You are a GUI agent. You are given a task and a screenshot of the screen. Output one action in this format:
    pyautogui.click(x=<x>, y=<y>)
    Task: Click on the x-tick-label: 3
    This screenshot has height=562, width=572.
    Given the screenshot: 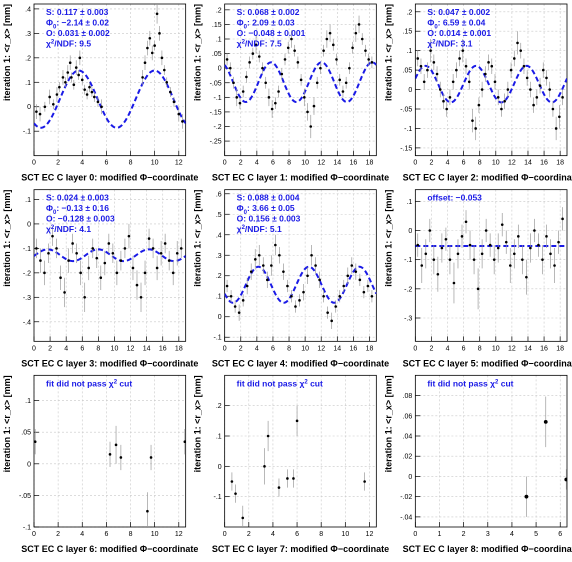 What is the action you would take?
    pyautogui.click(x=488, y=534)
    